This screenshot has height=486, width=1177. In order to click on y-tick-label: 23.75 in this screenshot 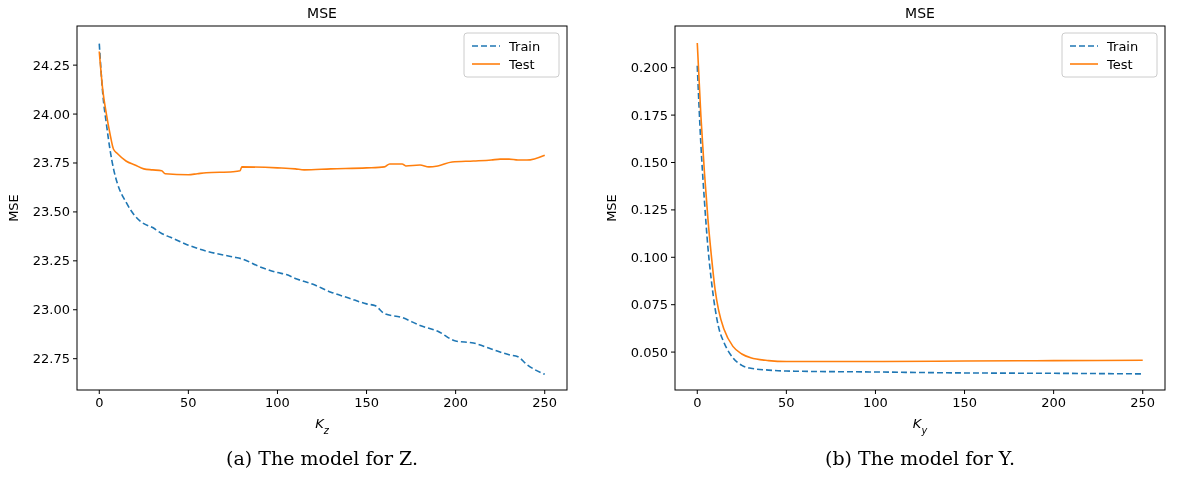, I will do `click(51, 163)`.